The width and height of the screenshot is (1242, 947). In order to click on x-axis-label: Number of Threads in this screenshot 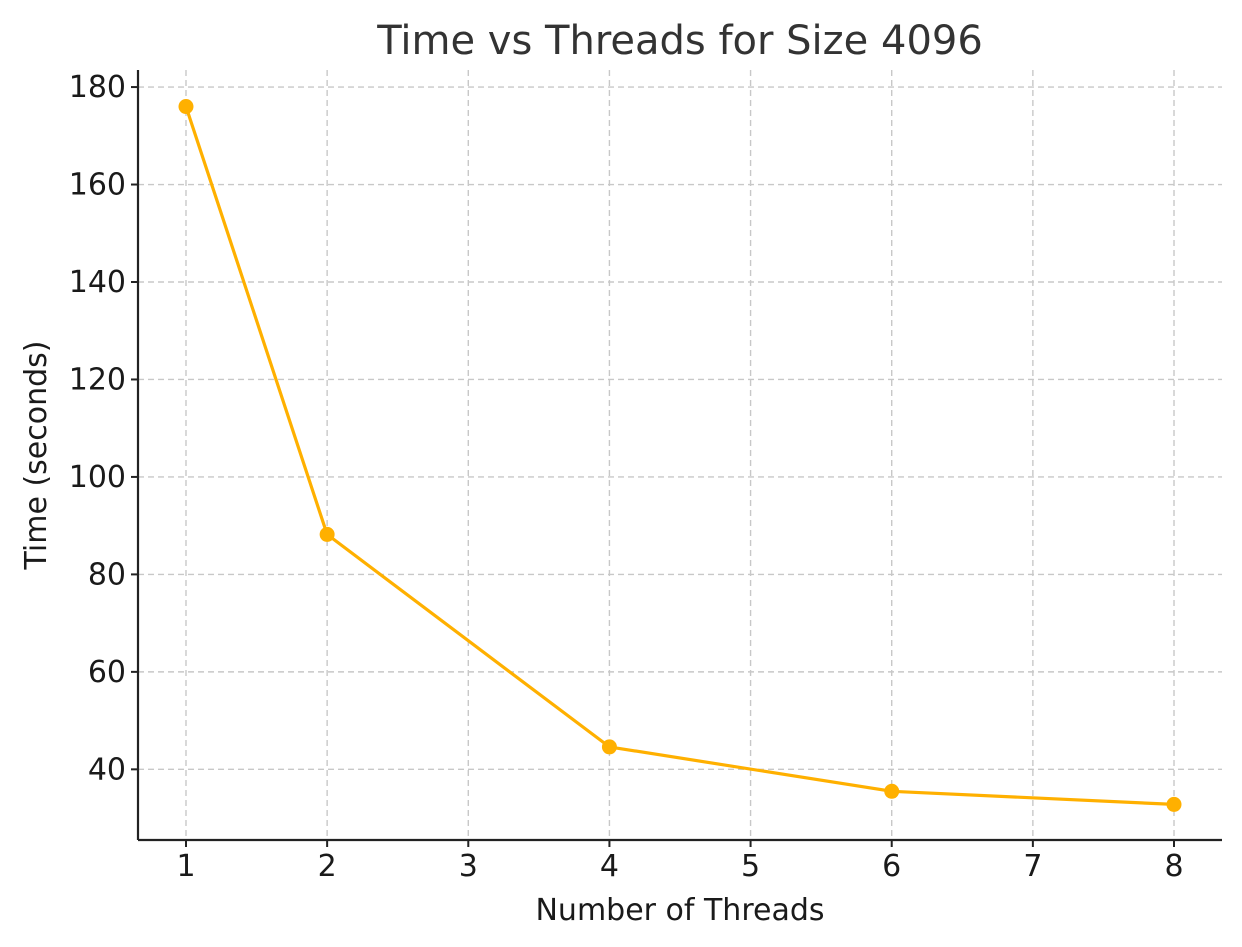, I will do `click(679, 910)`.